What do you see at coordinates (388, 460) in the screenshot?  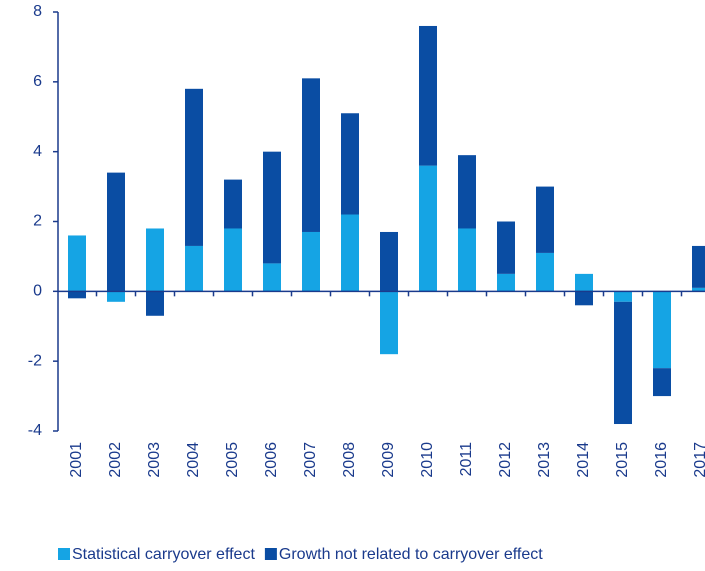 I see `x-tick-label: 2009` at bounding box center [388, 460].